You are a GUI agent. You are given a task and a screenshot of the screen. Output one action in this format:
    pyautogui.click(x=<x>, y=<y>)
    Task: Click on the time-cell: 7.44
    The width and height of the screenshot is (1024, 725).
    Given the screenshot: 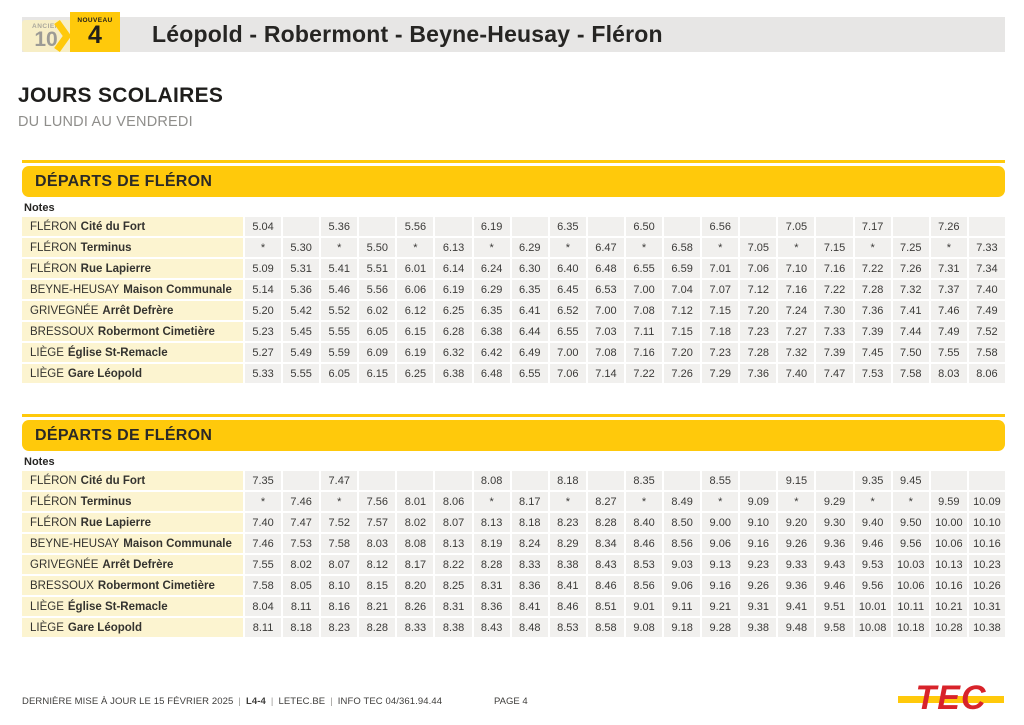 What is the action you would take?
    pyautogui.click(x=910, y=331)
    